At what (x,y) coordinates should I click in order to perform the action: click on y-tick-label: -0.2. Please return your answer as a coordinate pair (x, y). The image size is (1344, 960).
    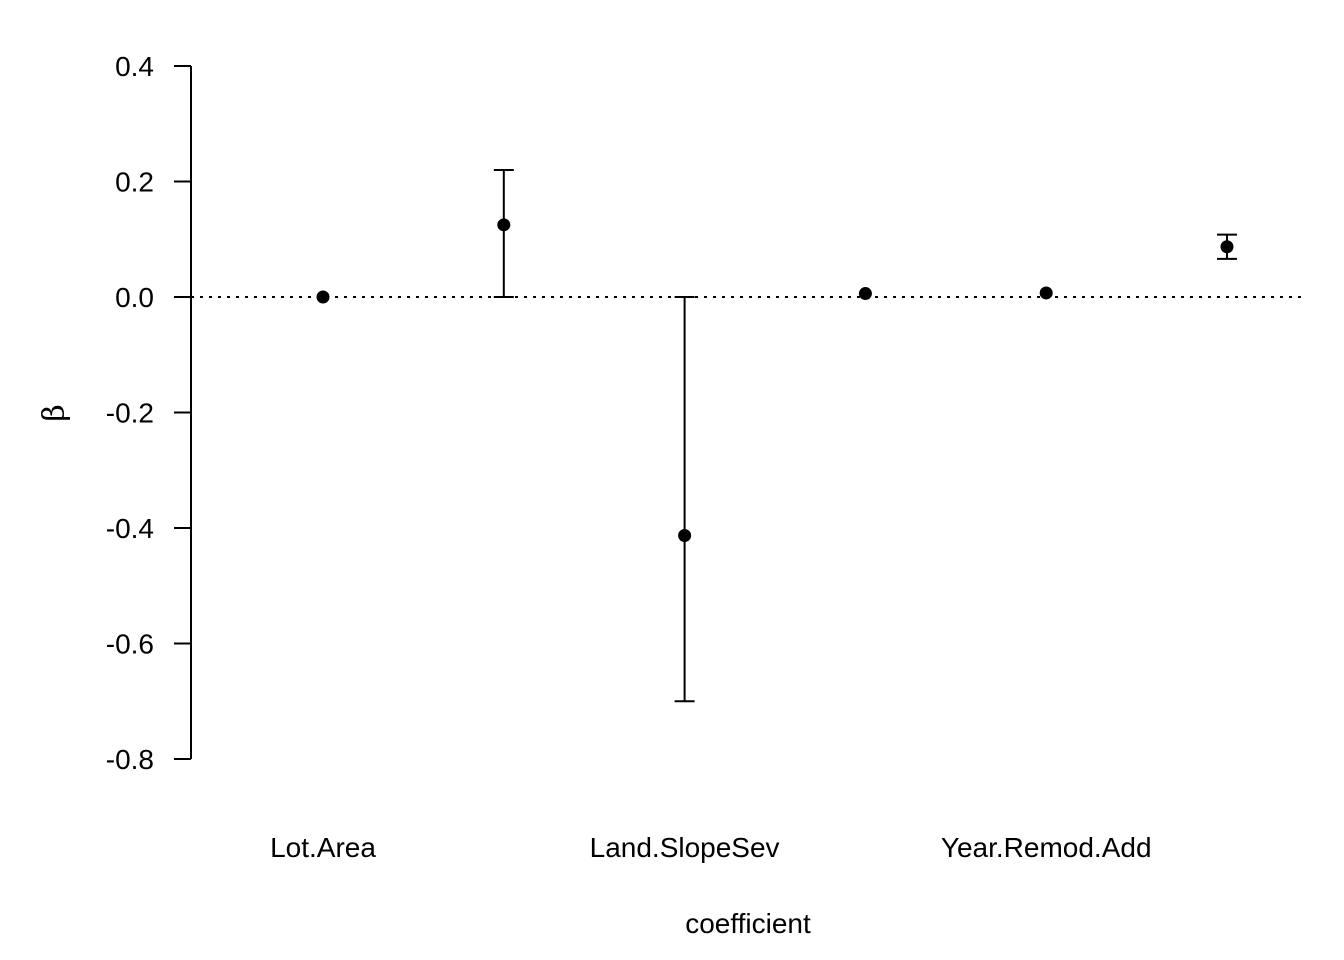
    Looking at the image, I should click on (130, 413).